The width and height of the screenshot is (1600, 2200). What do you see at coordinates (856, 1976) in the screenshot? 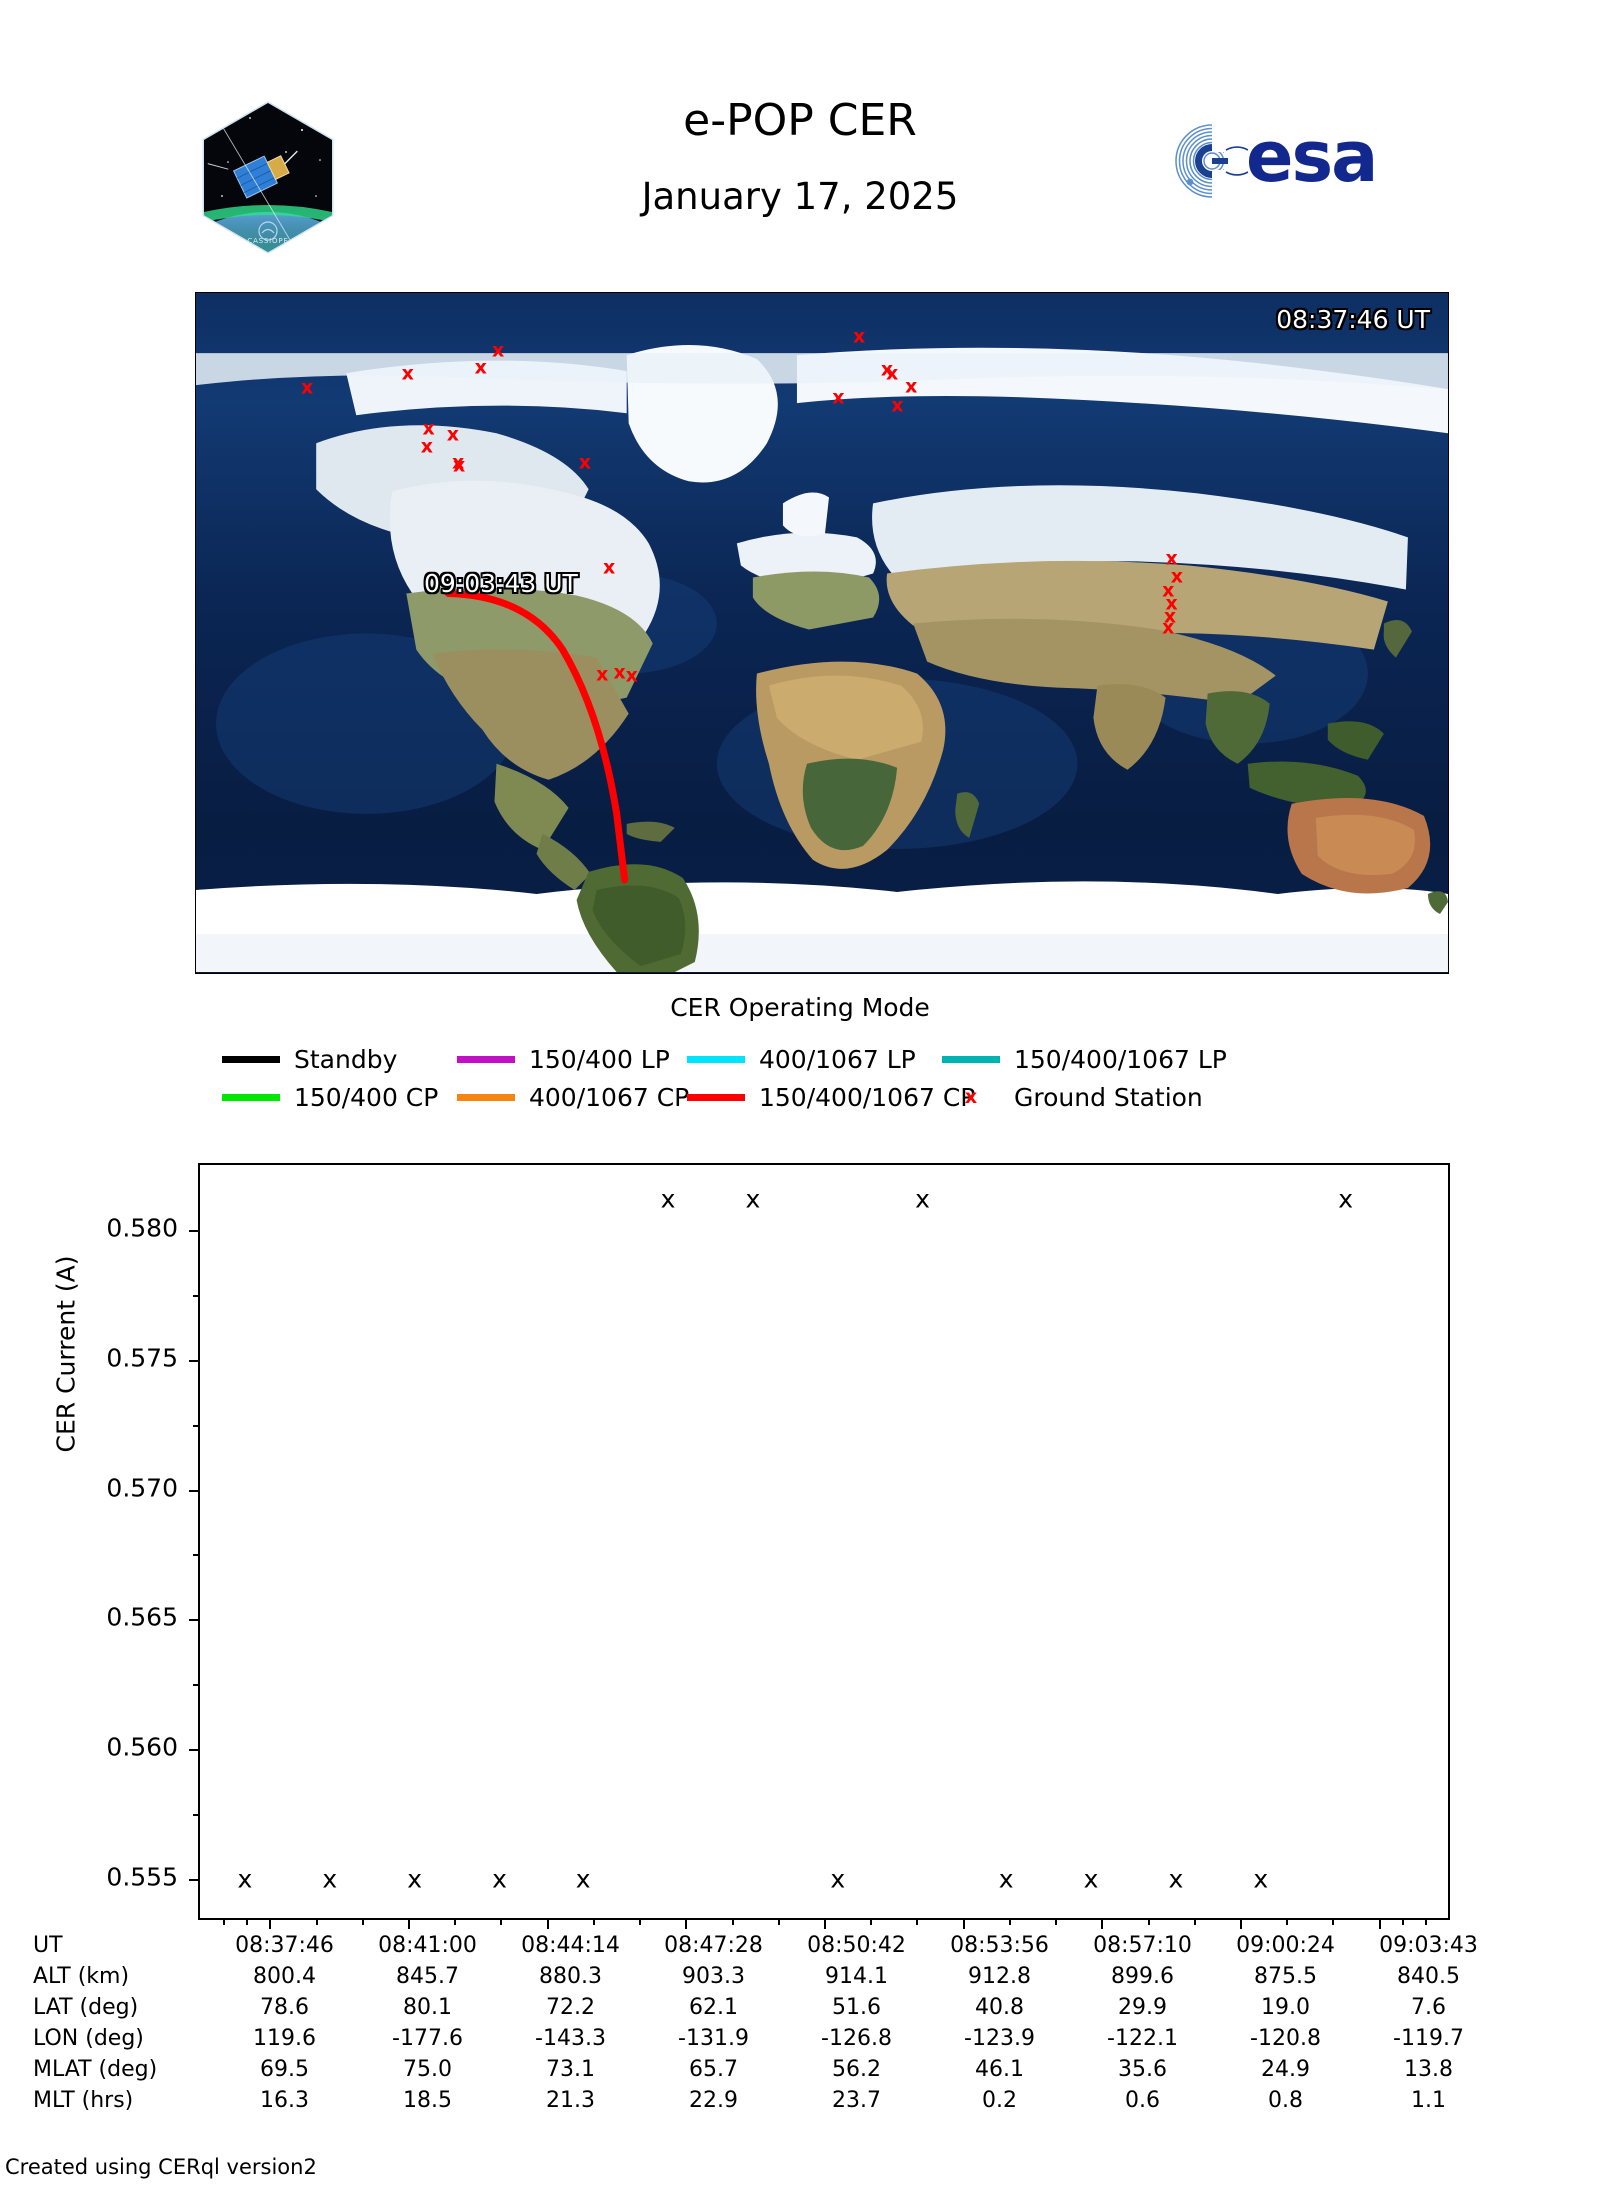
I see `table-cell: 914.1` at bounding box center [856, 1976].